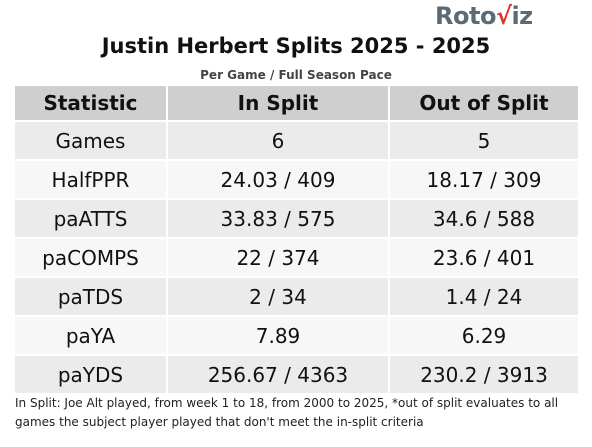 This screenshot has height=447, width=592. What do you see at coordinates (91, 257) in the screenshot?
I see `stat-name-cell: paCOMPS` at bounding box center [91, 257].